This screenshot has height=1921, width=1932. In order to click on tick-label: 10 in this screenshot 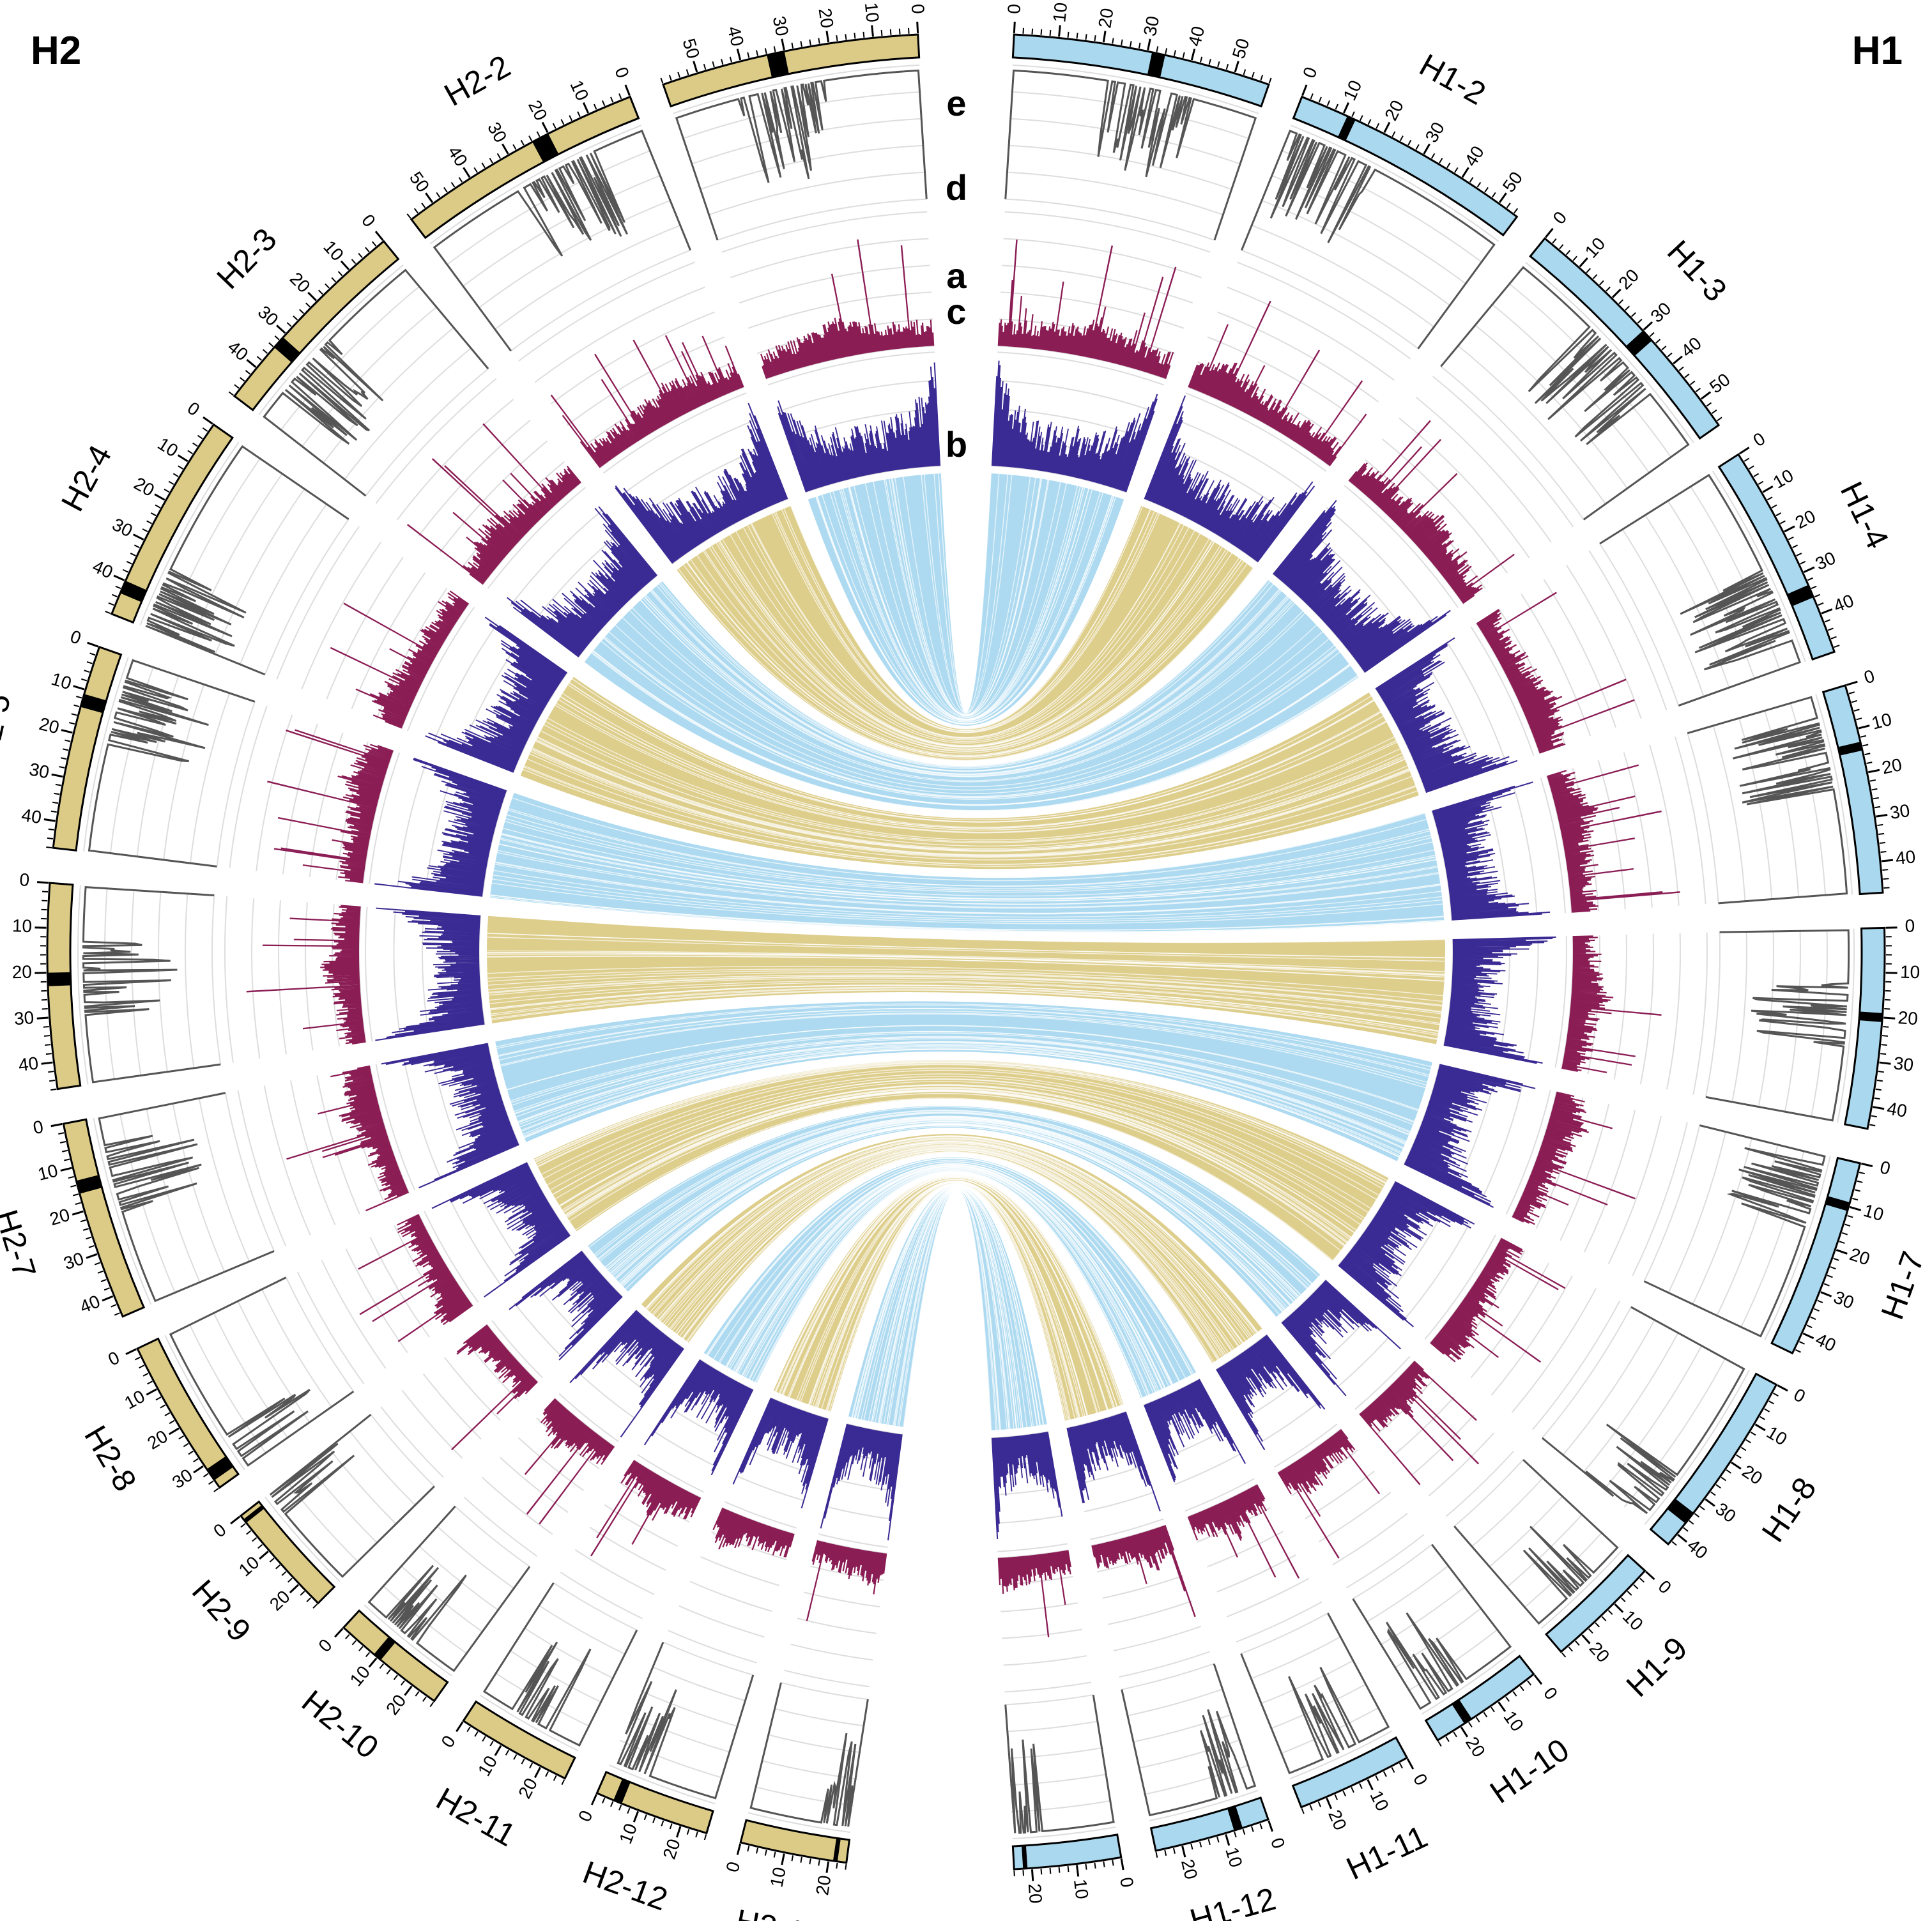, I will do `click(22, 925)`.